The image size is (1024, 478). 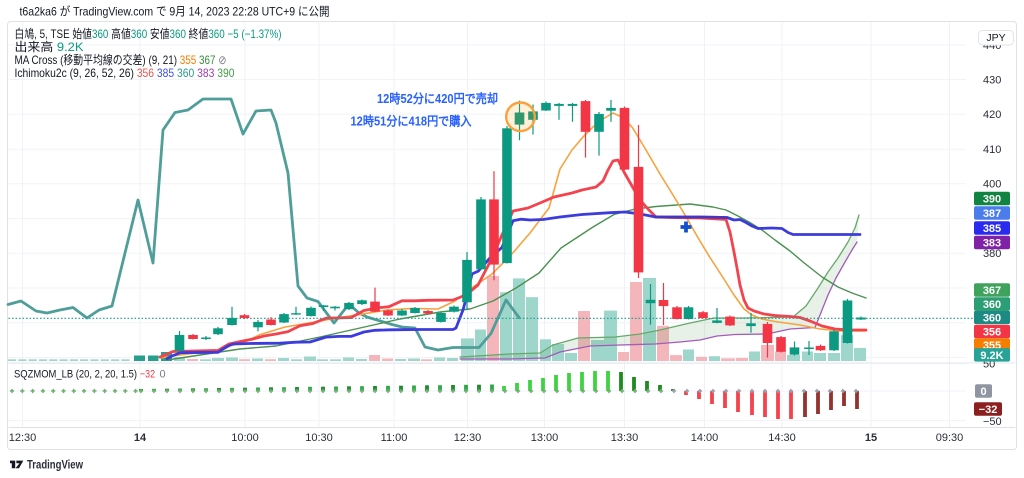 I want to click on svg-text: 14:00, so click(x=705, y=438).